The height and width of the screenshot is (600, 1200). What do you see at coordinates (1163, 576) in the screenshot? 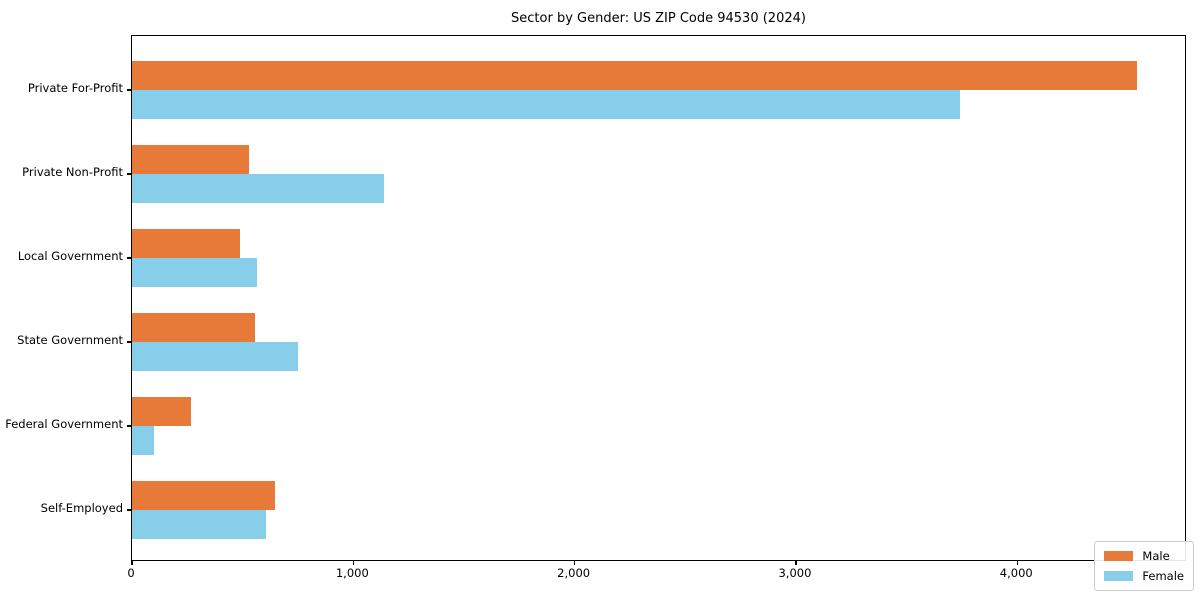
I see `legend-label-female: Female` at bounding box center [1163, 576].